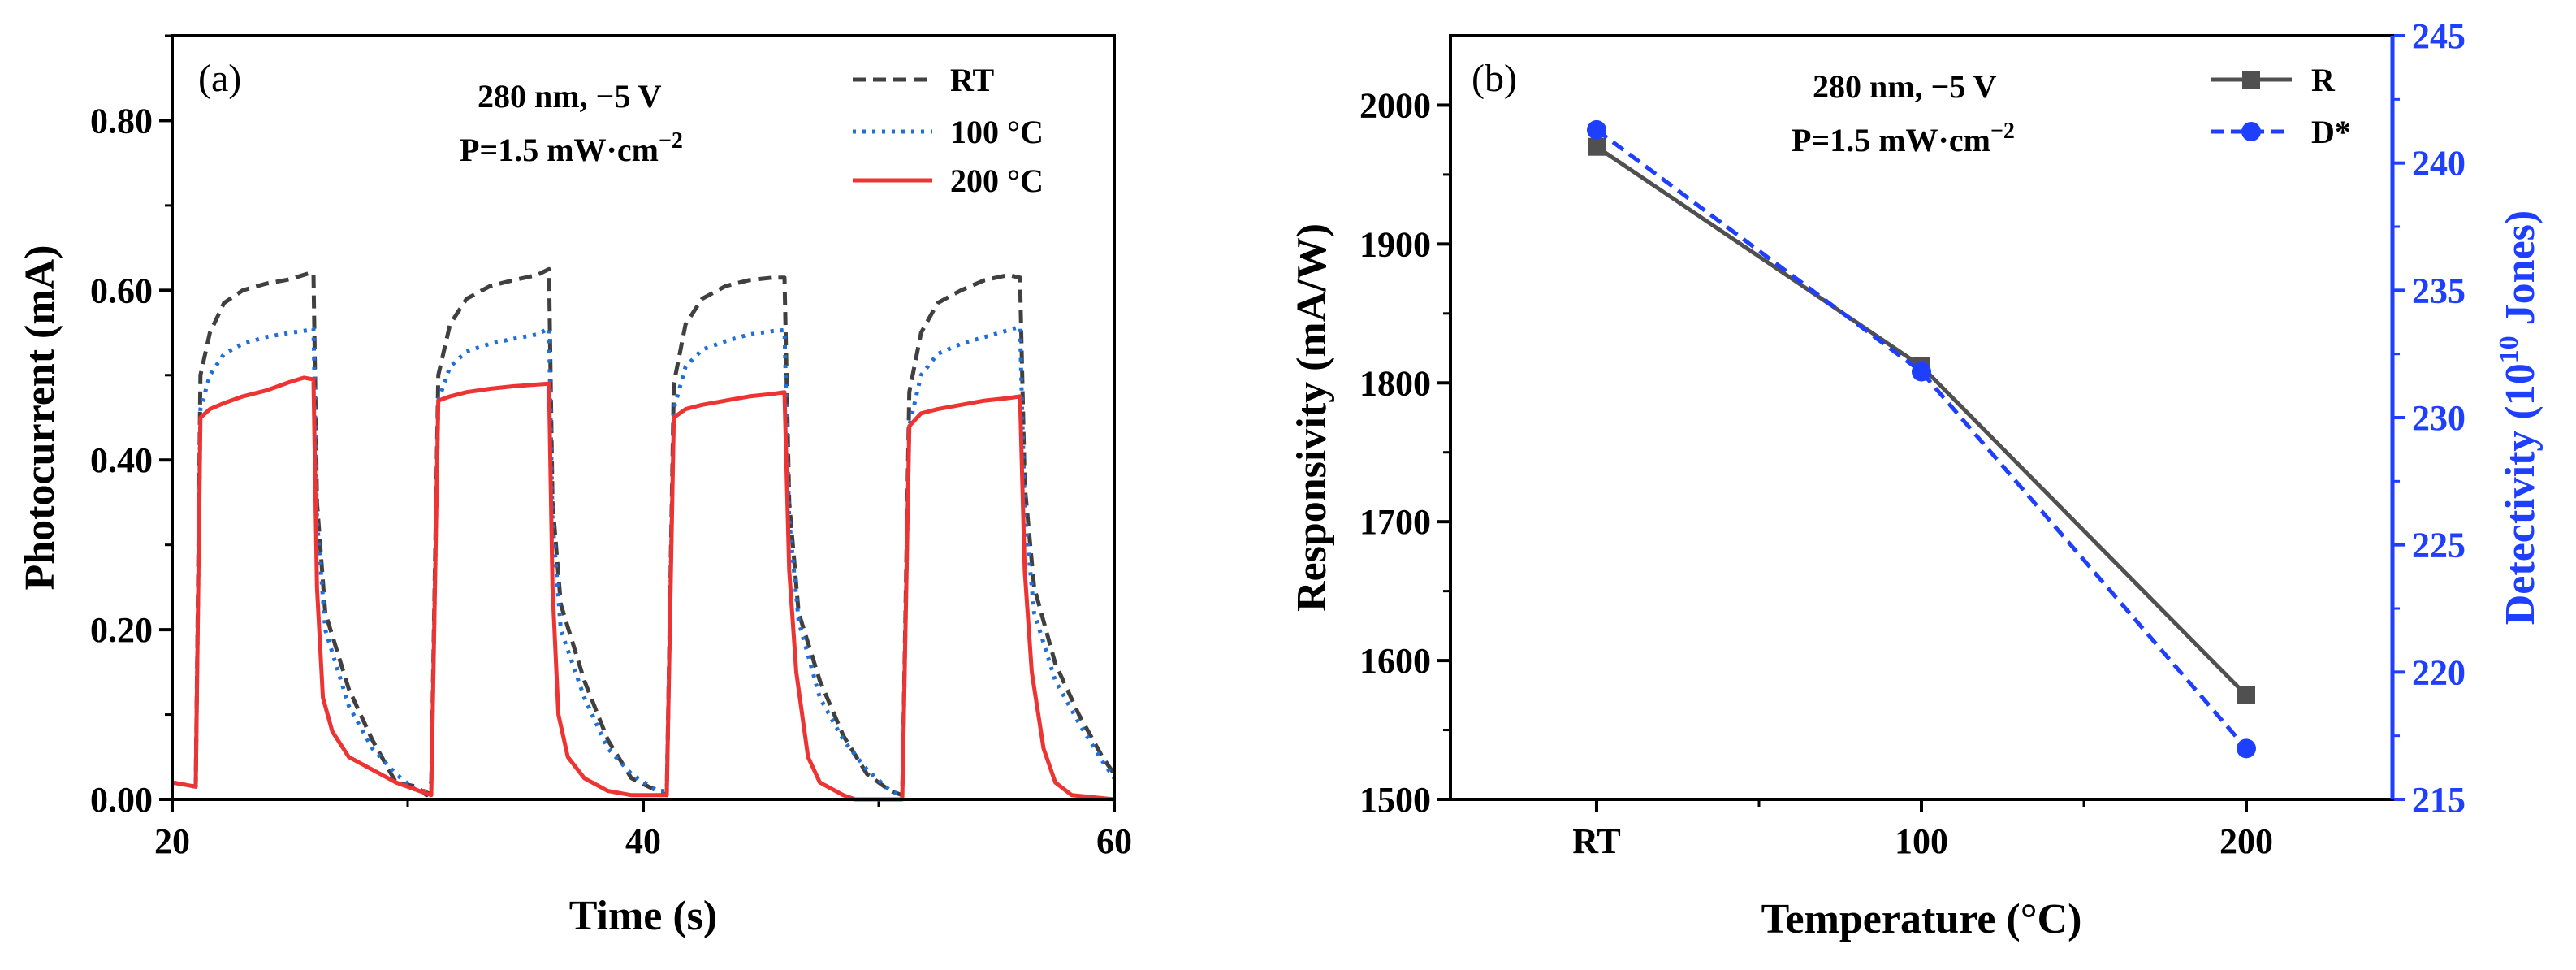  Describe the element at coordinates (1114, 841) in the screenshot. I see `a-x-tick-label: 60` at that location.